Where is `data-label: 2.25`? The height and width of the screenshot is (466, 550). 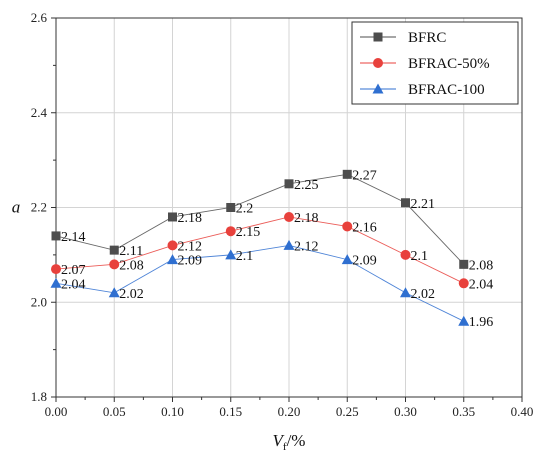
data-label: 2.25 is located at coordinates (306, 185).